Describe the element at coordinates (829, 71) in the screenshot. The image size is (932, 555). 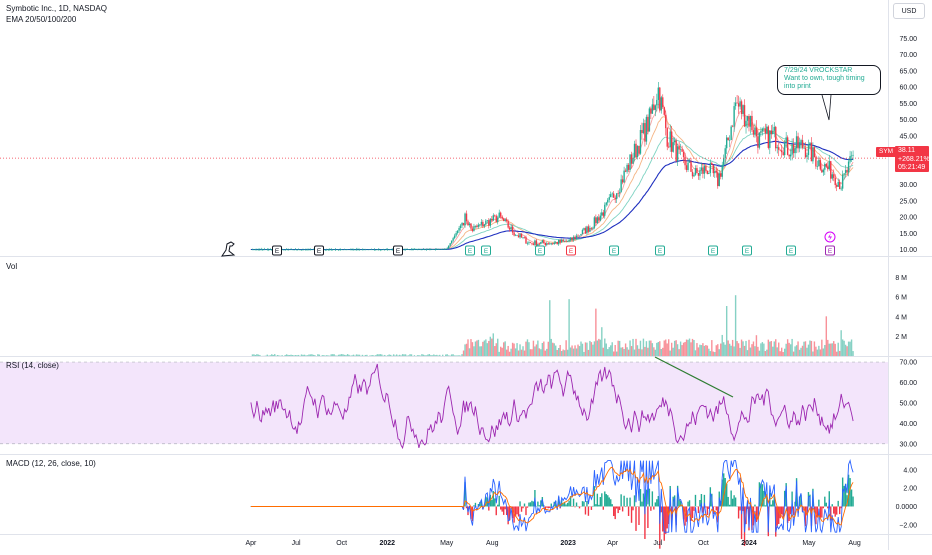
I see `annotation-line-1: 7/29/24 VROCKSTAR` at that location.